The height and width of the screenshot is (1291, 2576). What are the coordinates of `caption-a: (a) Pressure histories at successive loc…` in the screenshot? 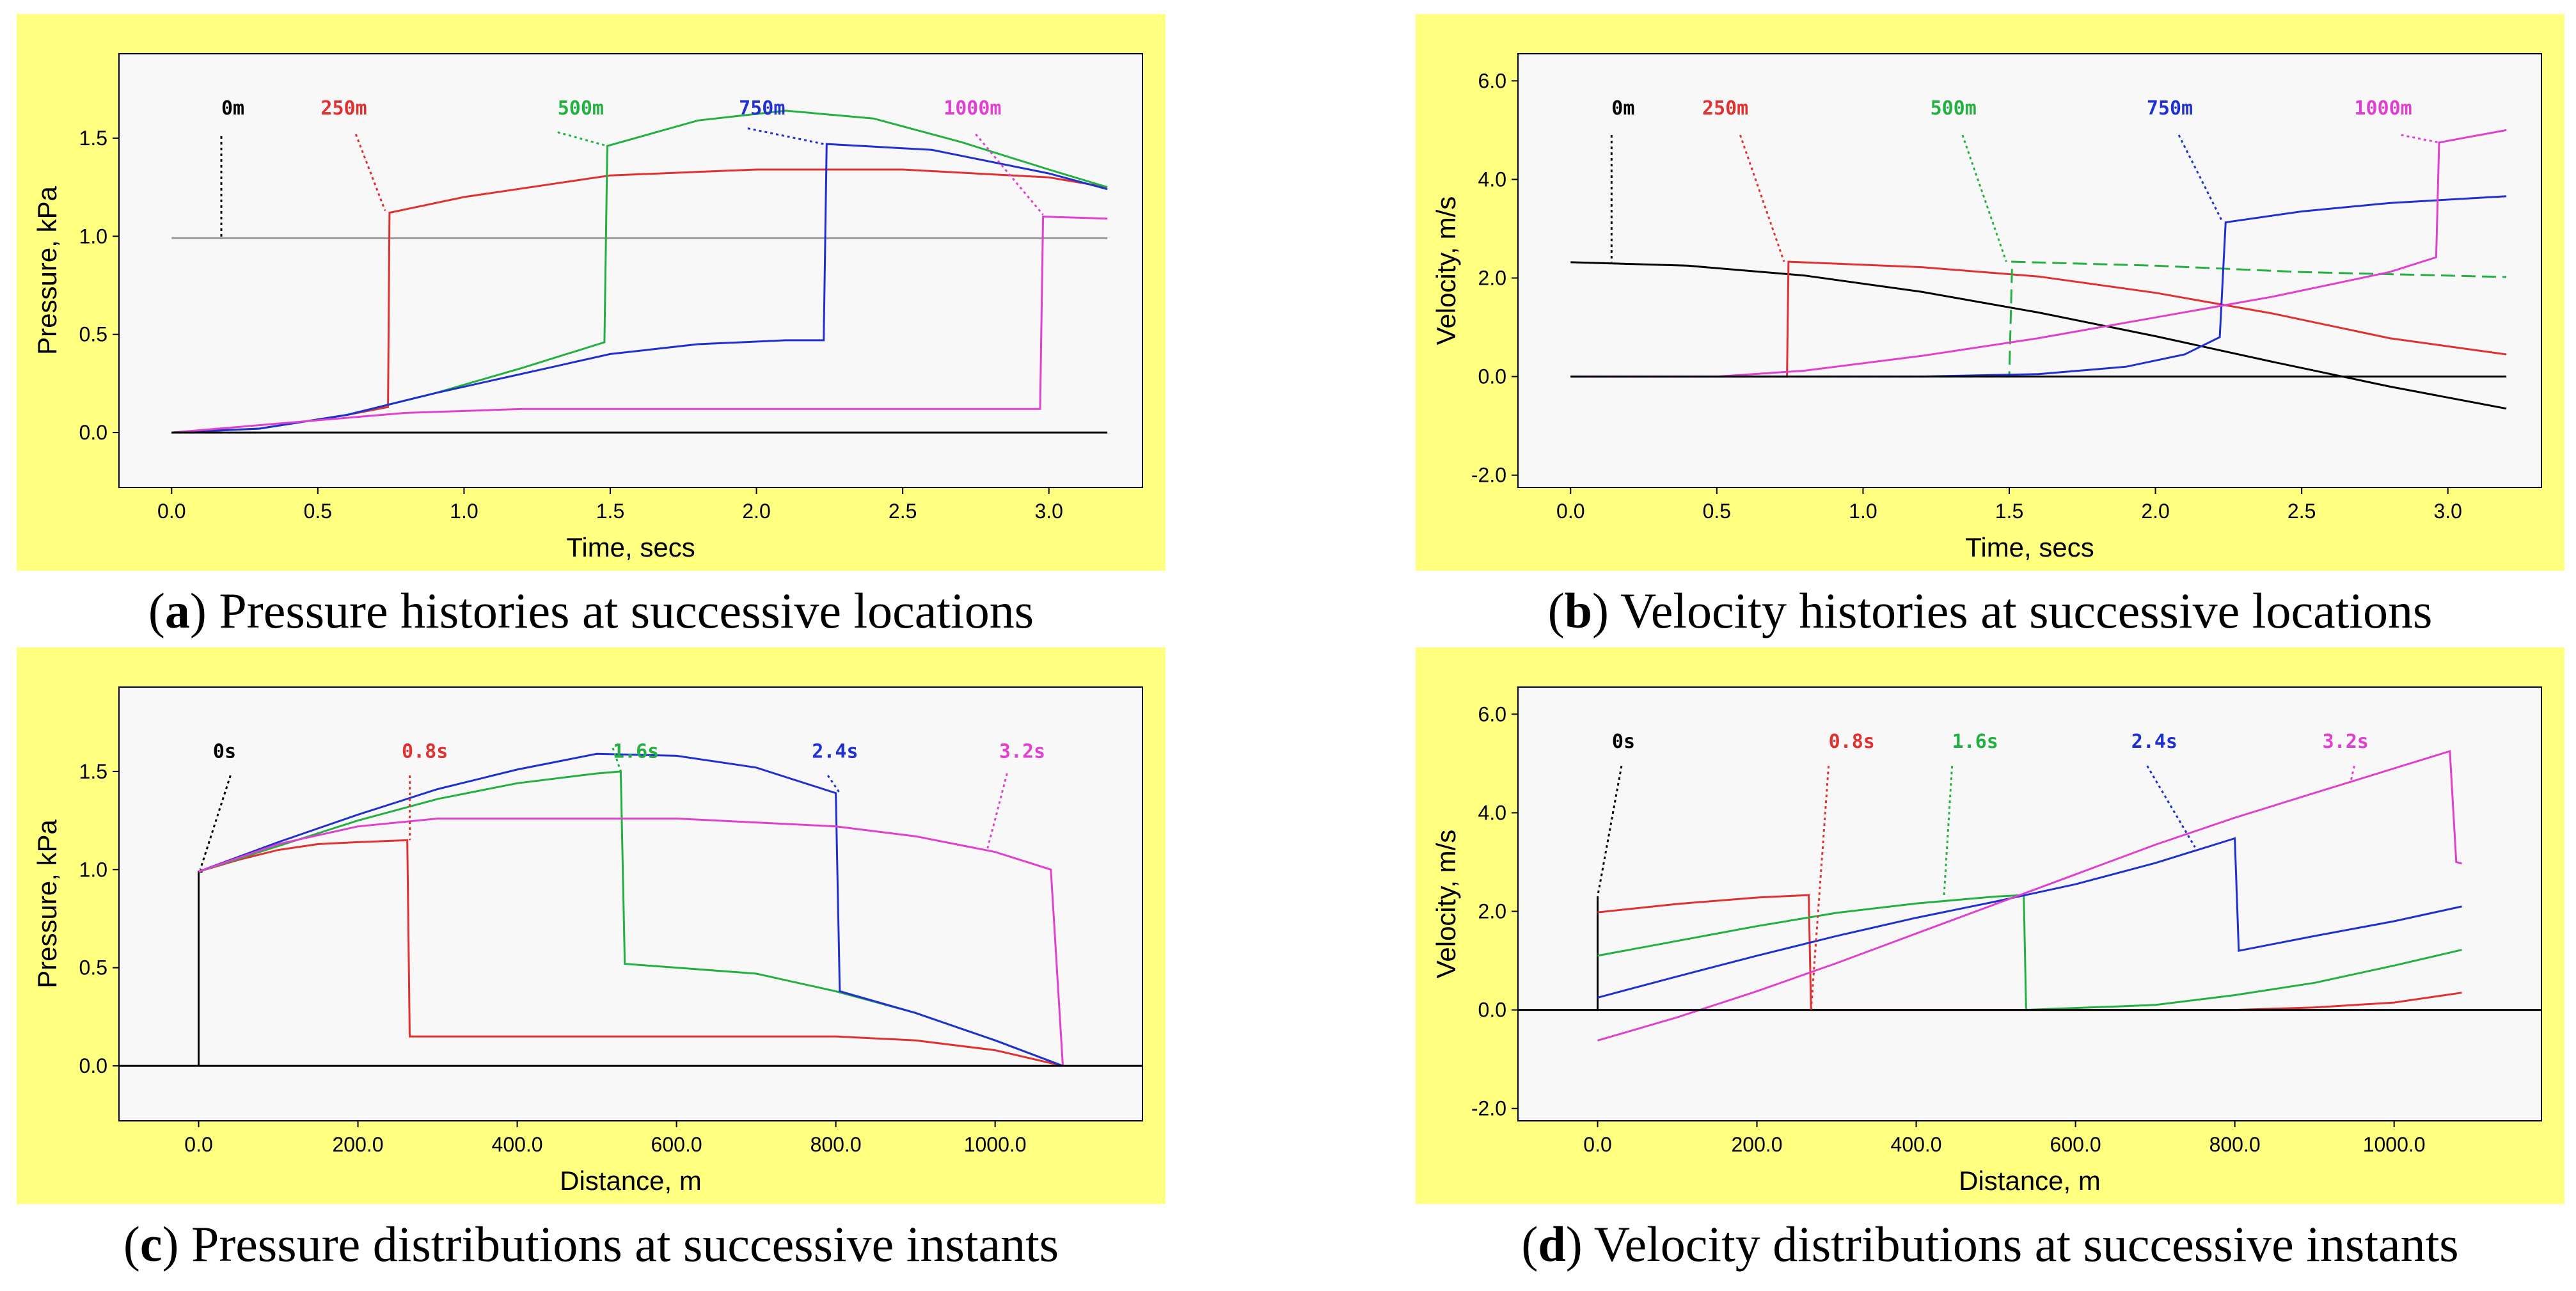 It's located at (591, 611).